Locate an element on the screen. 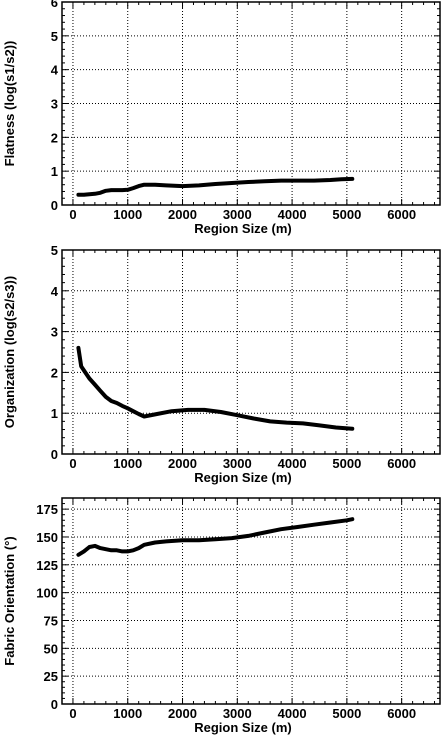  organization-xtick-label: 4000 is located at coordinates (292, 463).